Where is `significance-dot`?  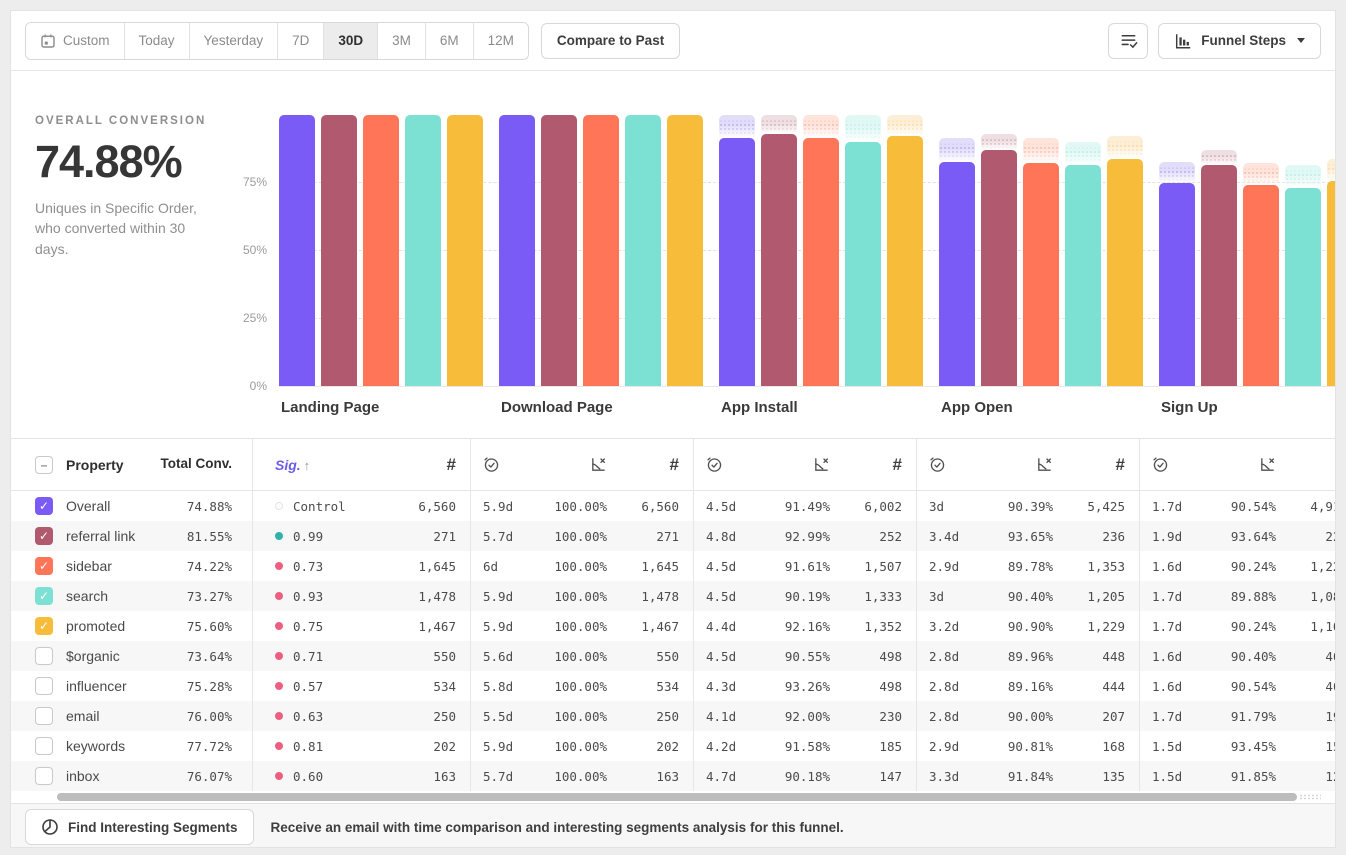
significance-dot is located at coordinates (279, 656).